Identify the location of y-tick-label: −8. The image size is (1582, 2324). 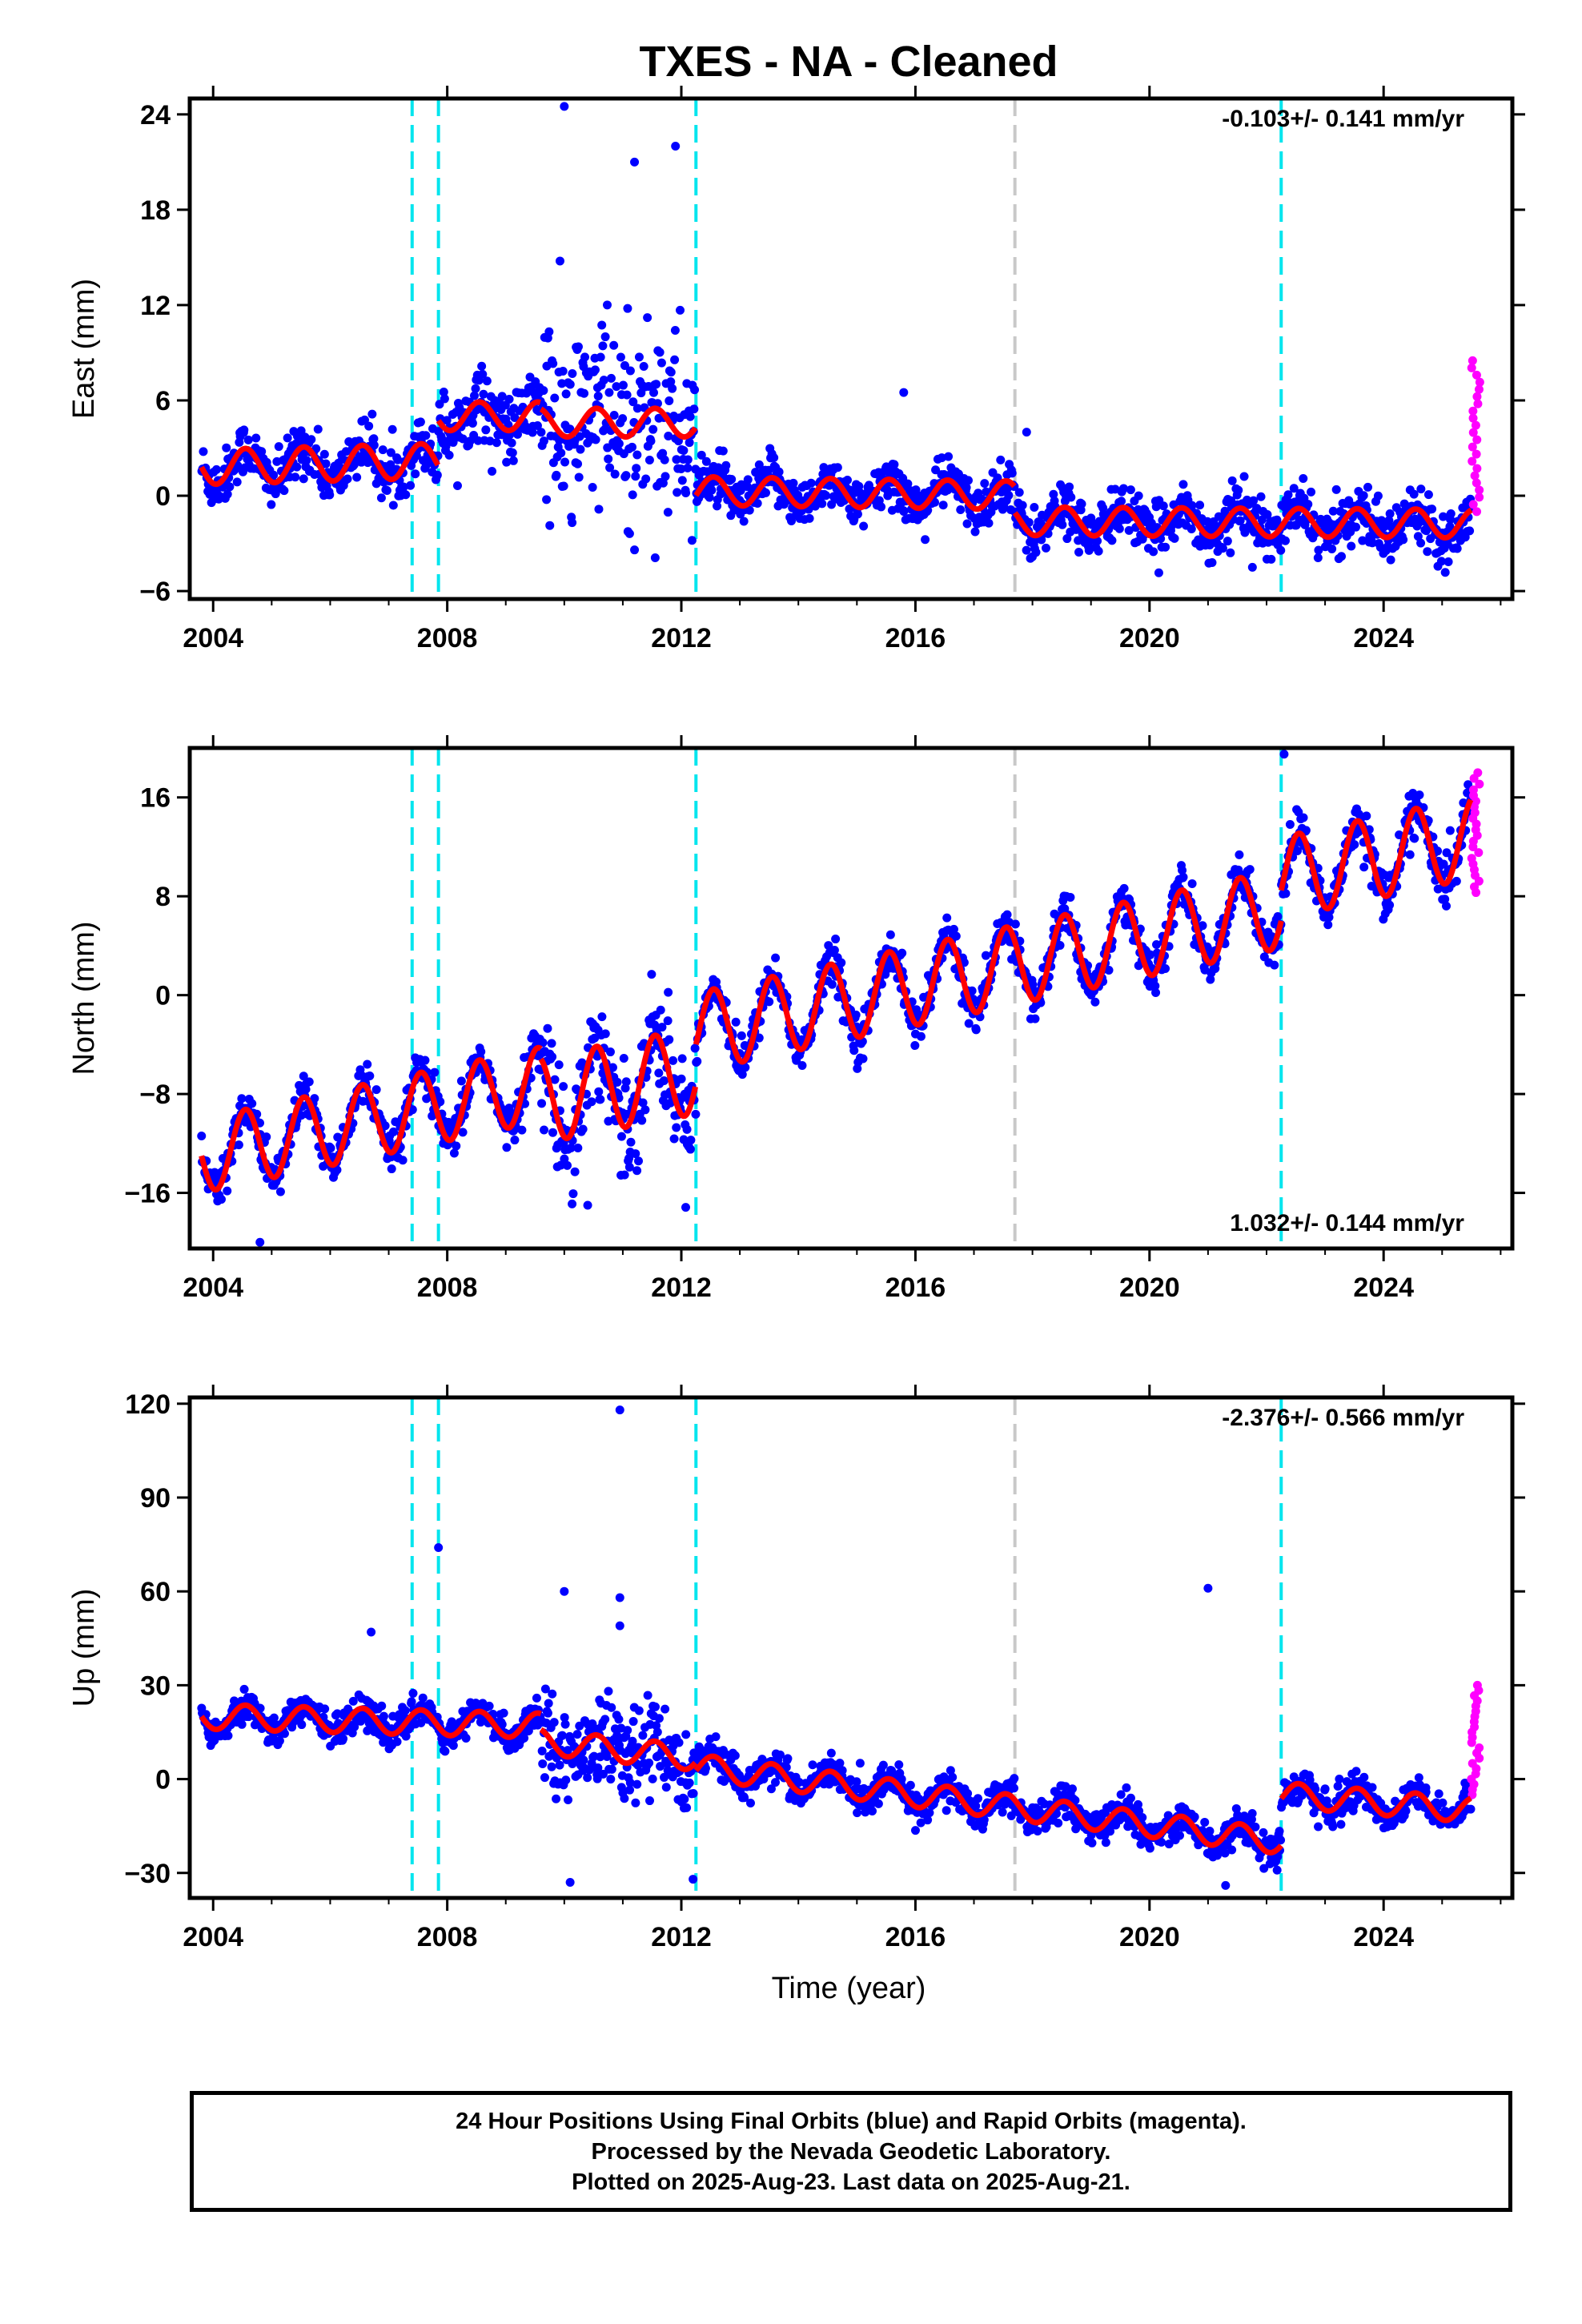
(155, 1095).